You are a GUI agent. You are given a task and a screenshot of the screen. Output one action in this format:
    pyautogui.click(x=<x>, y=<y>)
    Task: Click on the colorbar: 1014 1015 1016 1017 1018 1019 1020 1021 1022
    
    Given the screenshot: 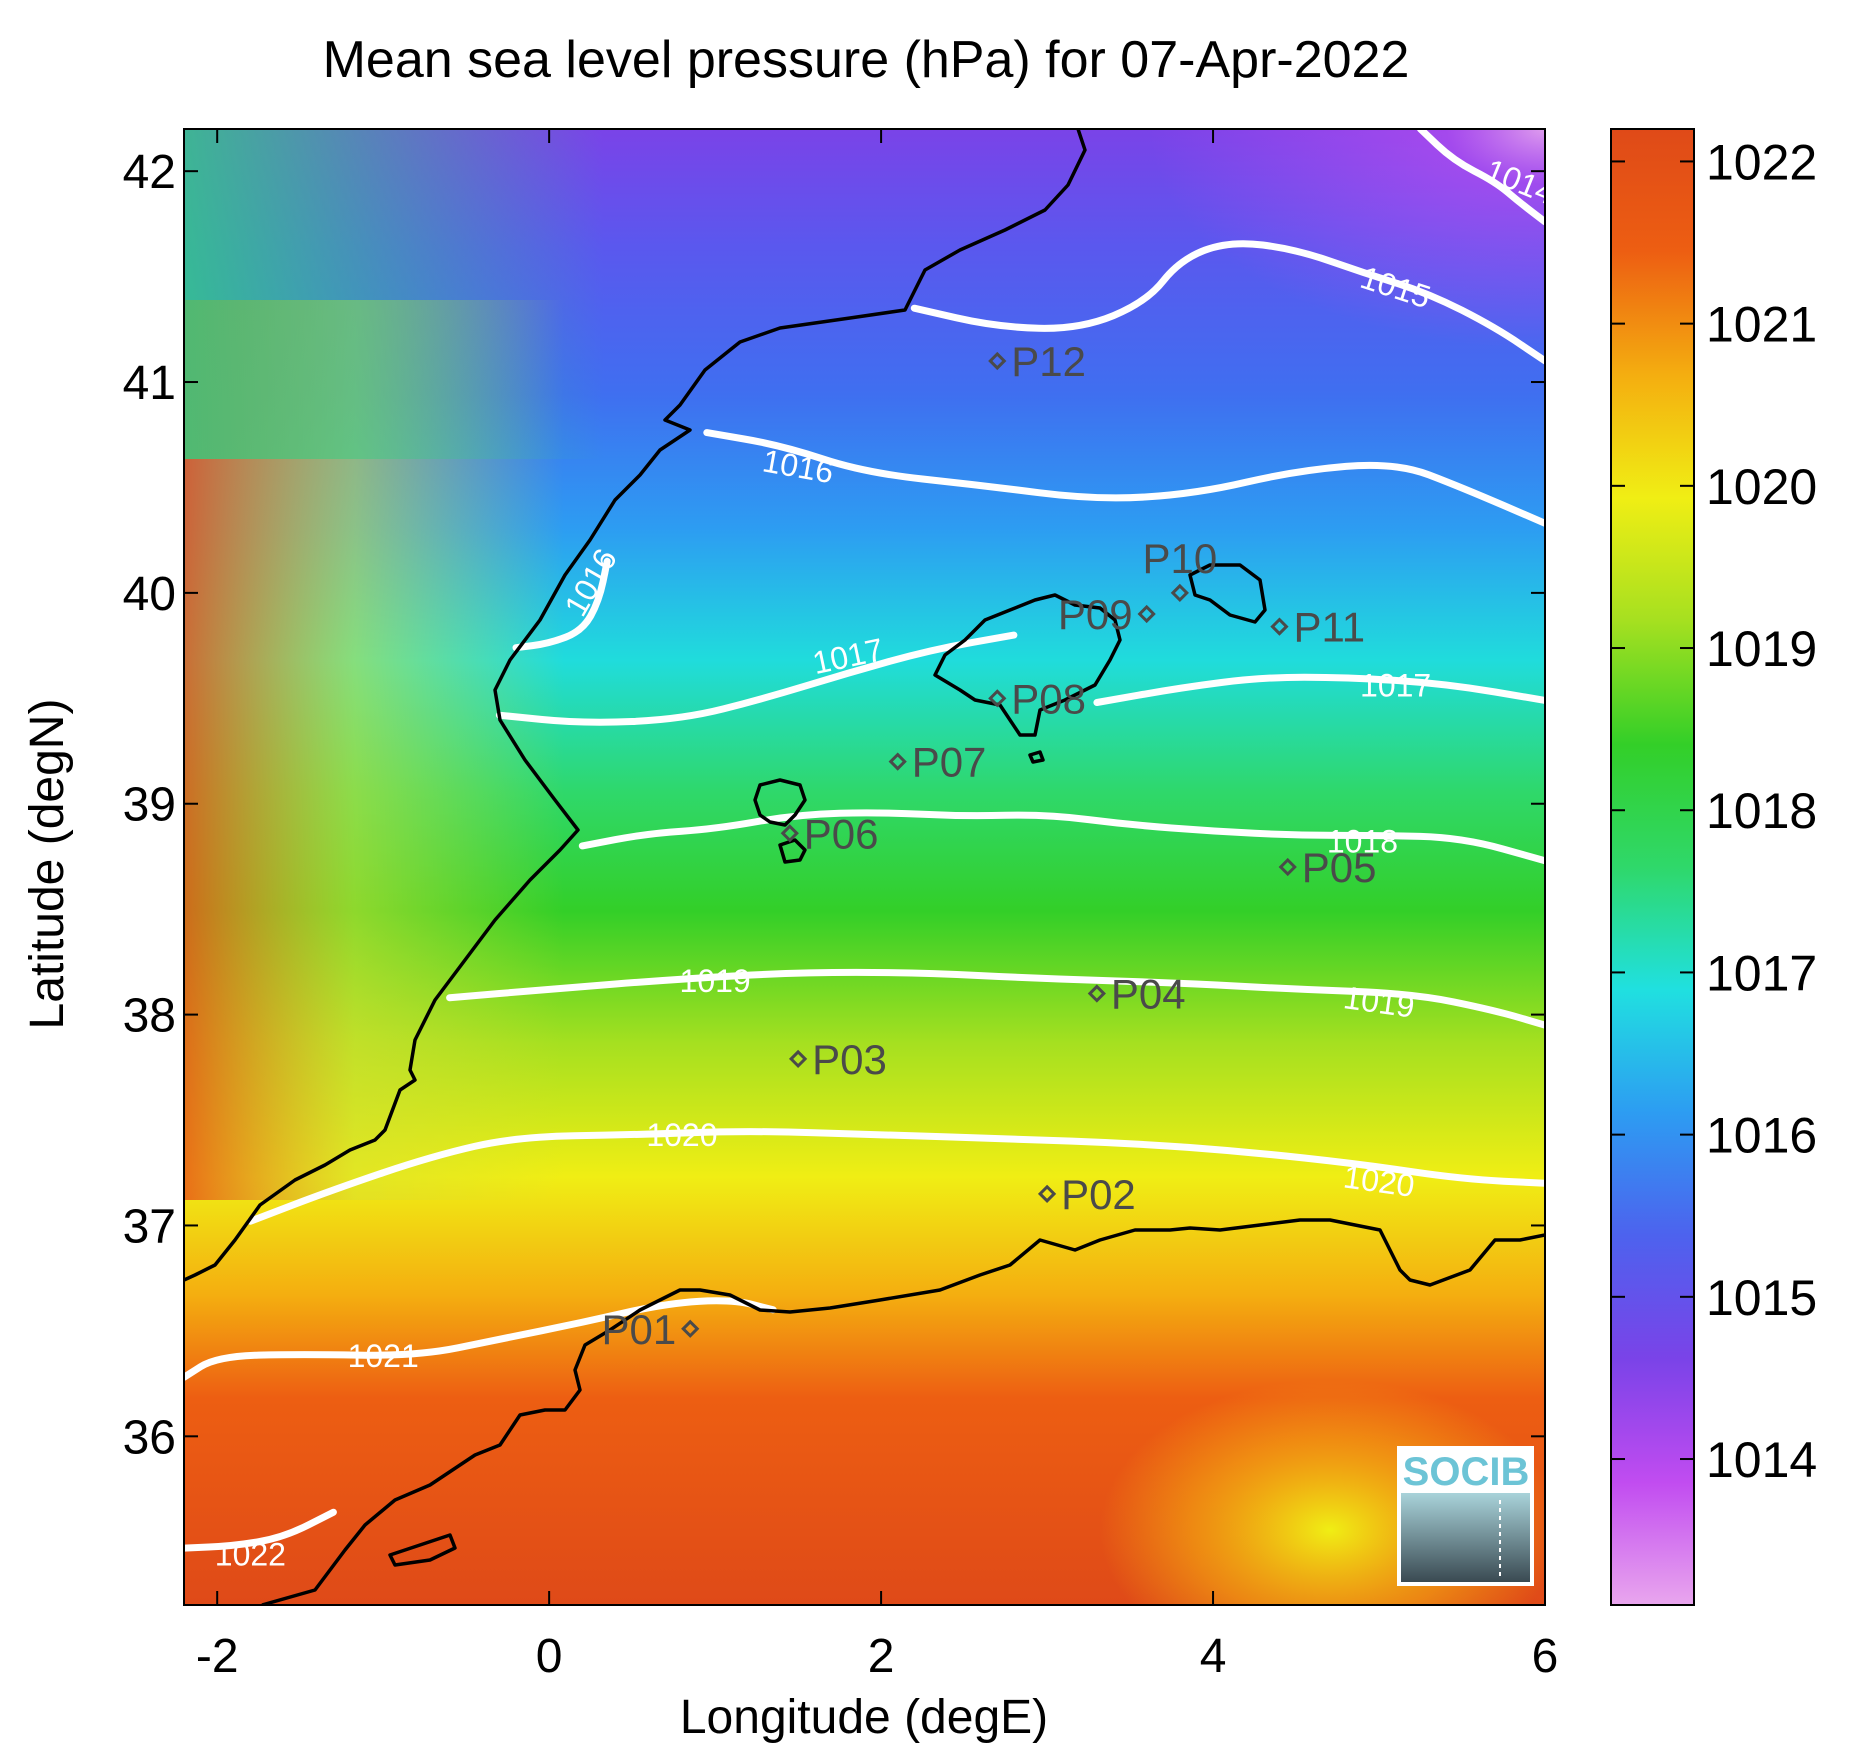 What is the action you would take?
    pyautogui.click(x=1713, y=867)
    